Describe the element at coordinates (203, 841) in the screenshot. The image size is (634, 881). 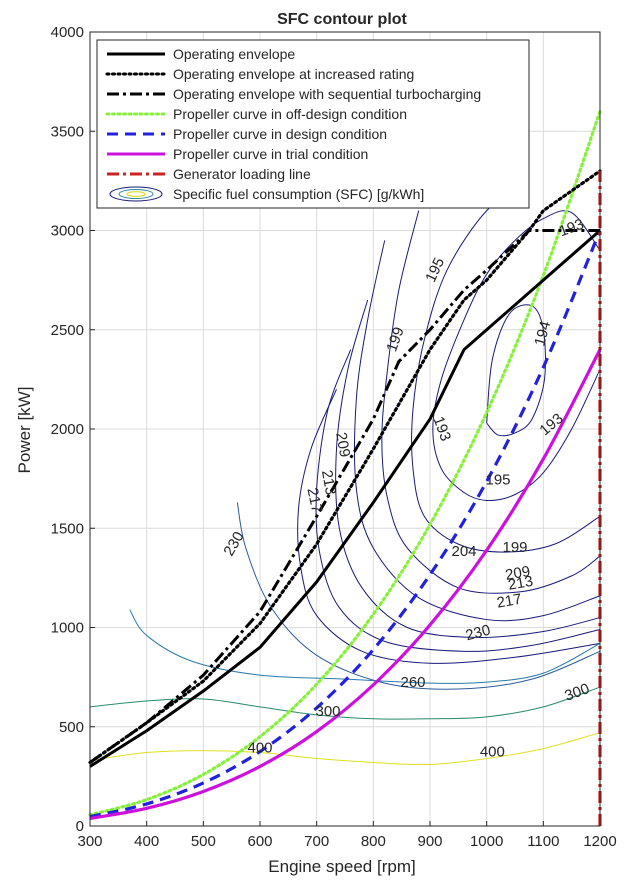
I see `x-tick-label: 500` at that location.